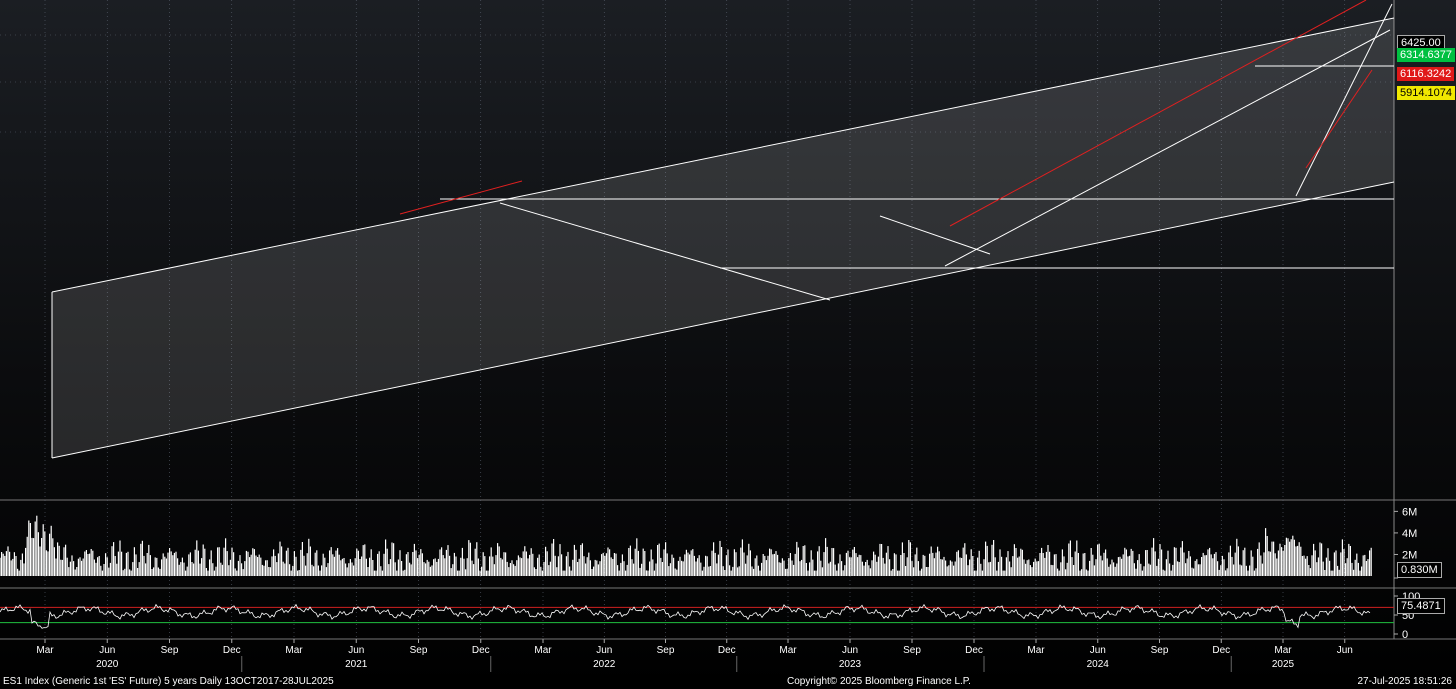 This screenshot has height=689, width=1456. Describe the element at coordinates (1339, 119) in the screenshot. I see `red-trendline-2025` at that location.